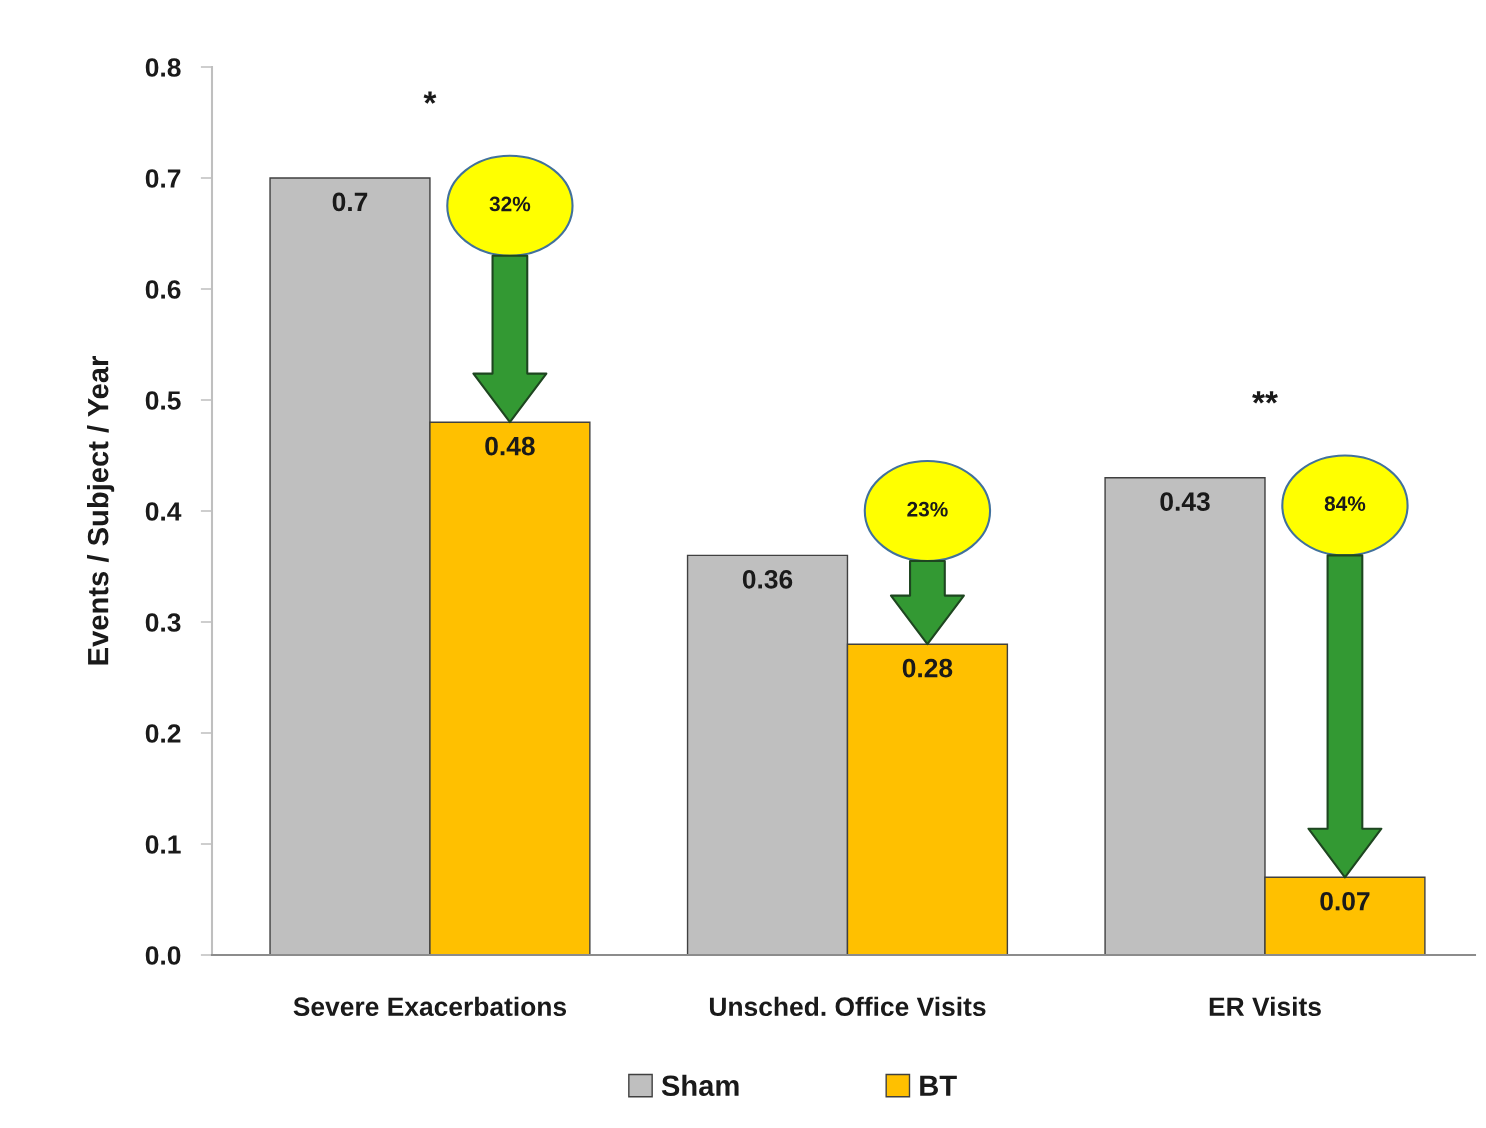 The height and width of the screenshot is (1128, 1486). What do you see at coordinates (767, 579) in the screenshot?
I see `data-label: 0.36` at bounding box center [767, 579].